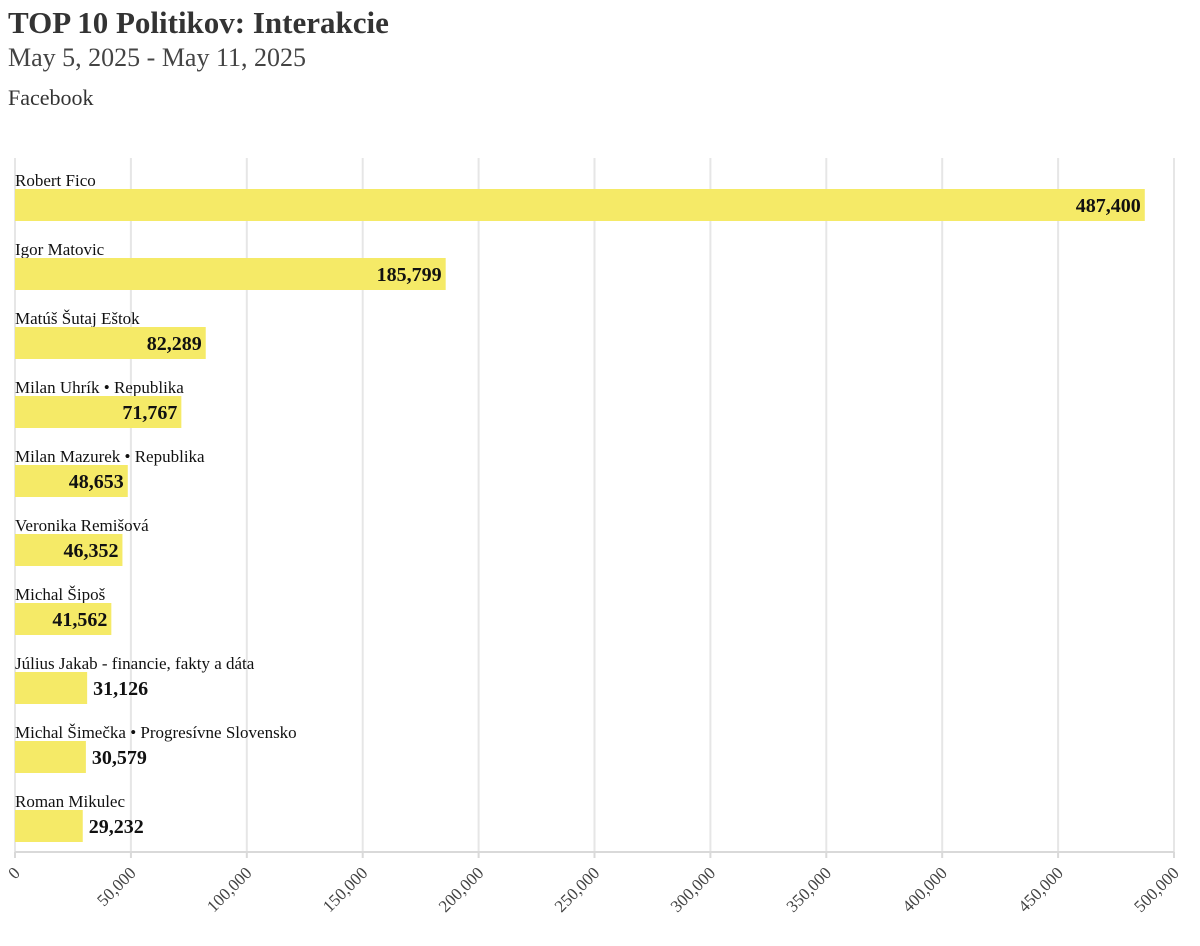  What do you see at coordinates (13, 872) in the screenshot?
I see `x-tick-label: 0` at bounding box center [13, 872].